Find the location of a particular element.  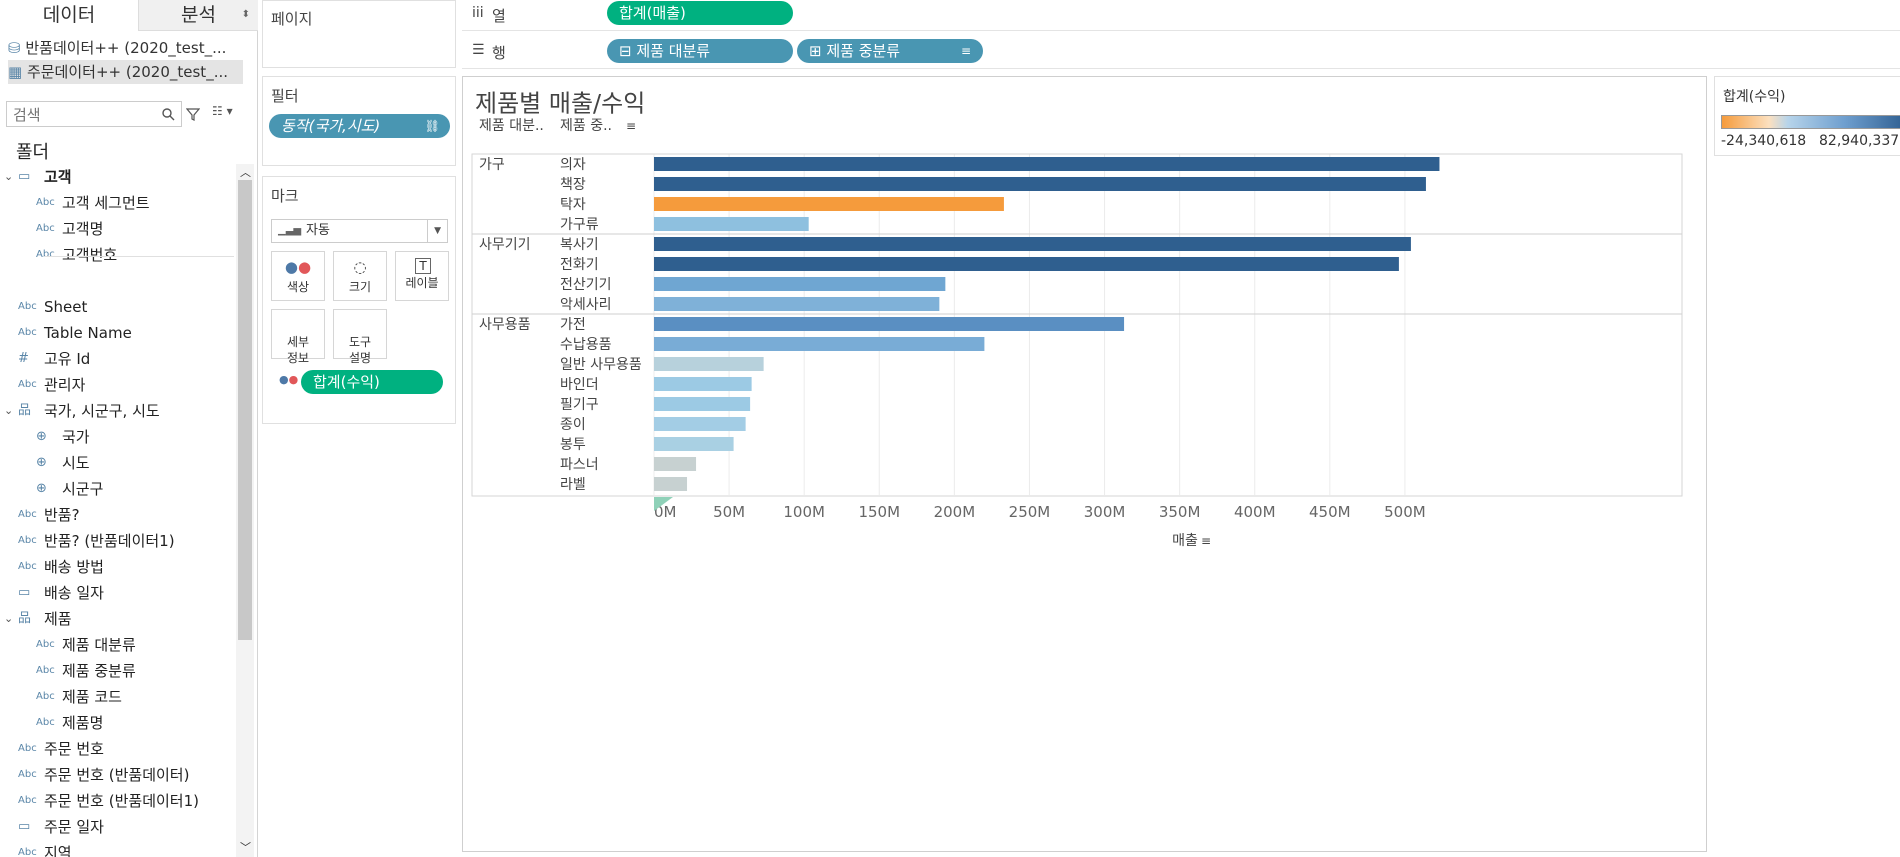

columns-shelf: iii 열 합계(매출) is located at coordinates (1181, 15).